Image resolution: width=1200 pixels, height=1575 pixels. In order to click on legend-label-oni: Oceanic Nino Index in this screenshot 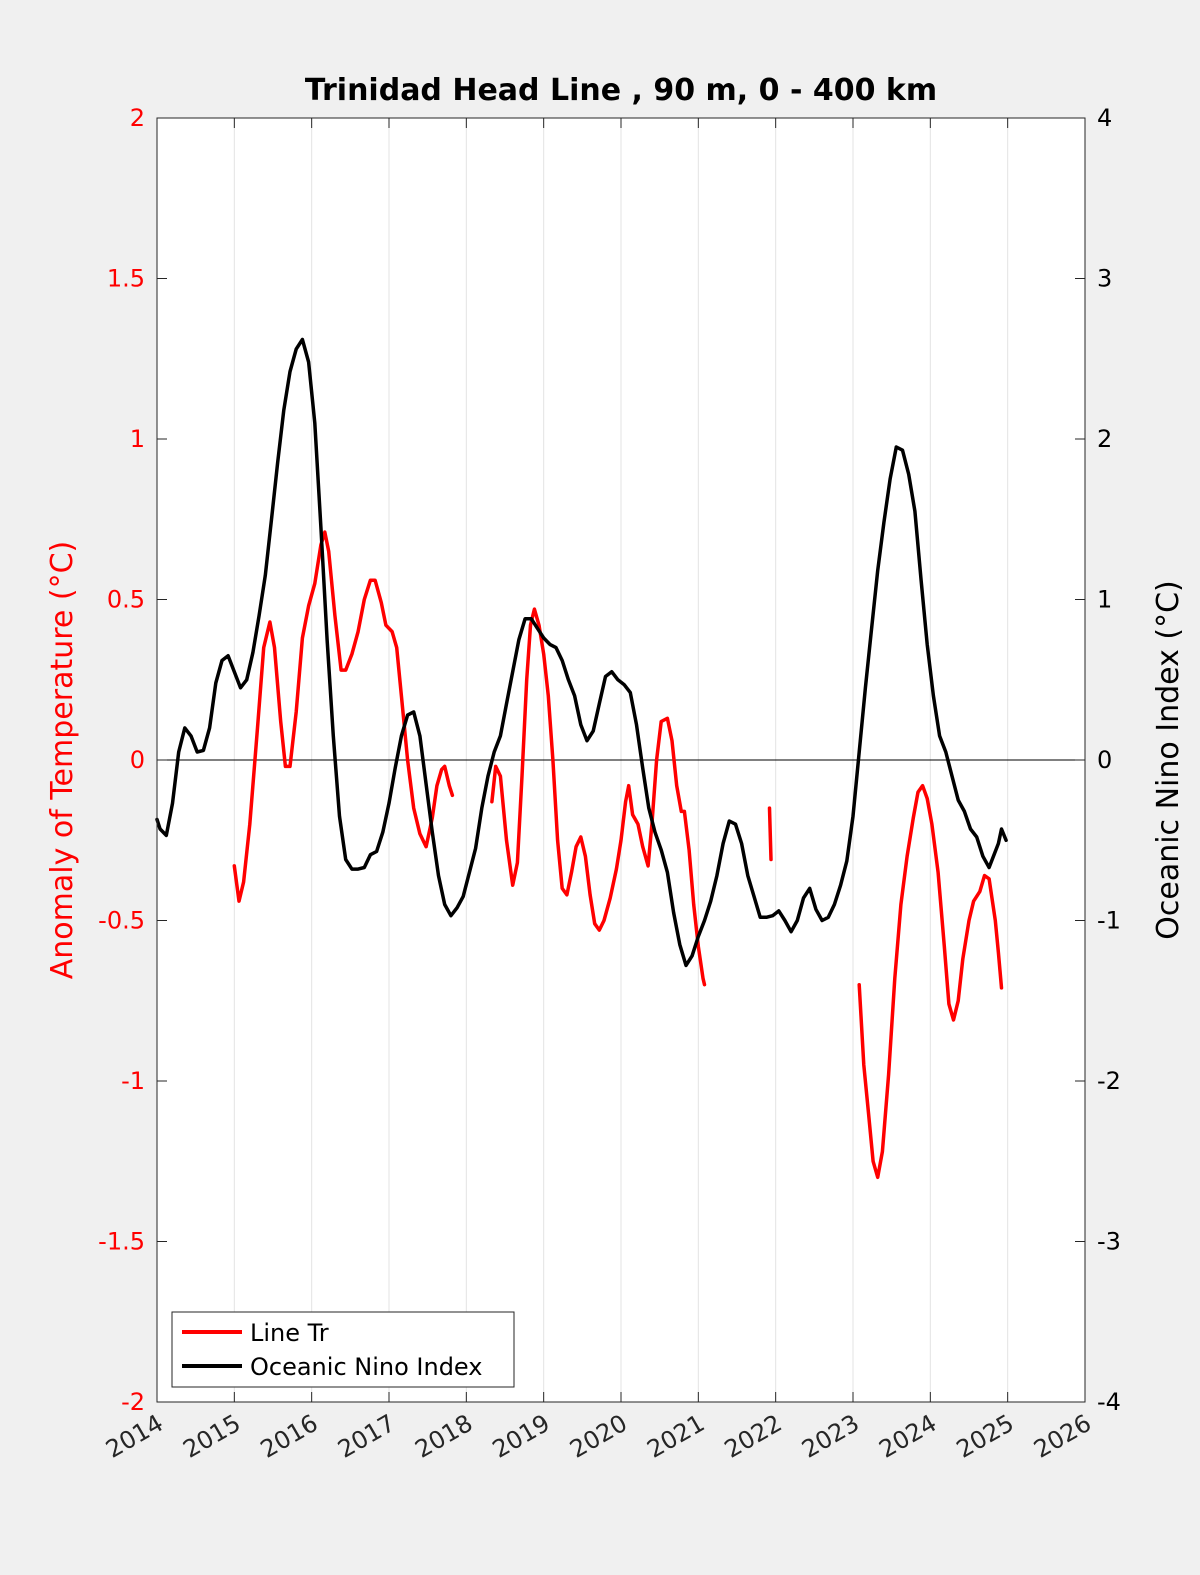, I will do `click(366, 1367)`.